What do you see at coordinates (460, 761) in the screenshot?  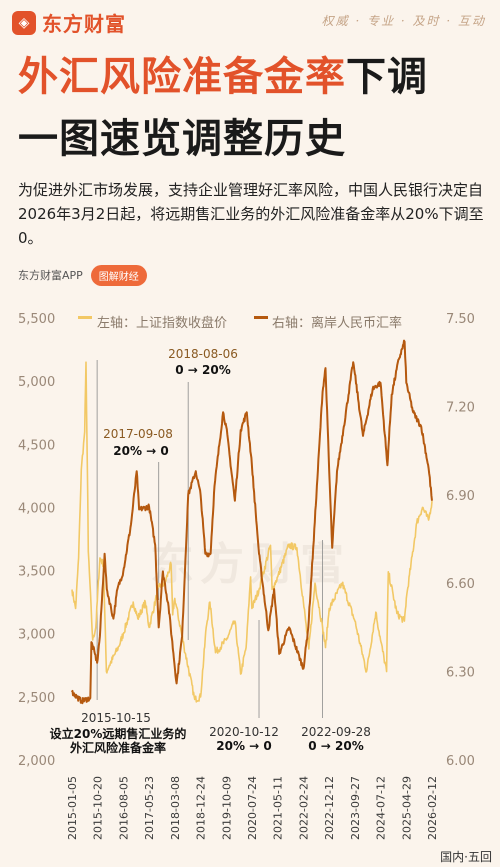 I see `right-axis-tick-label: 6.00` at bounding box center [460, 761].